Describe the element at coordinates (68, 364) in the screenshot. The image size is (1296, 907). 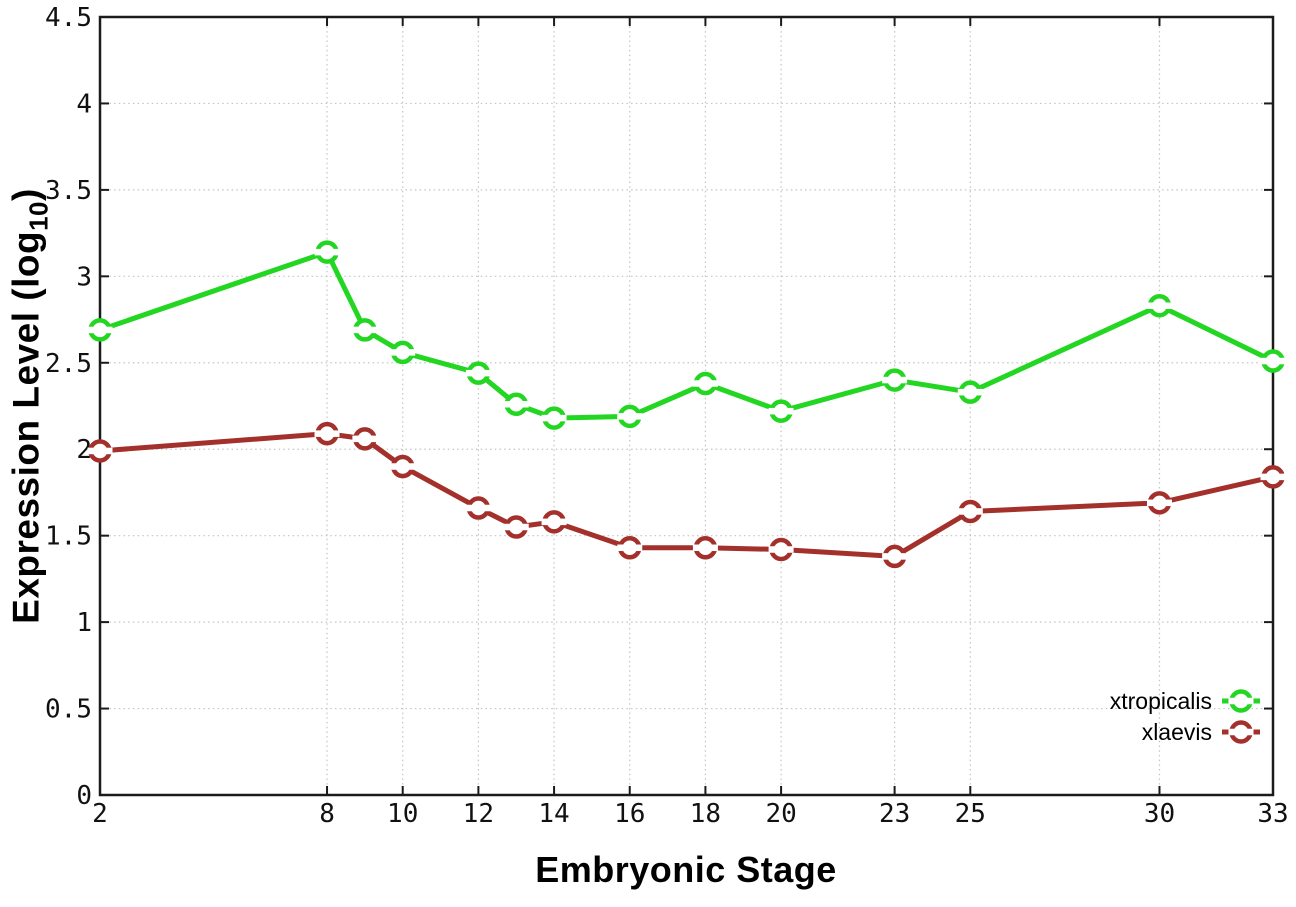
I see `y-tick-label: 2.5` at that location.